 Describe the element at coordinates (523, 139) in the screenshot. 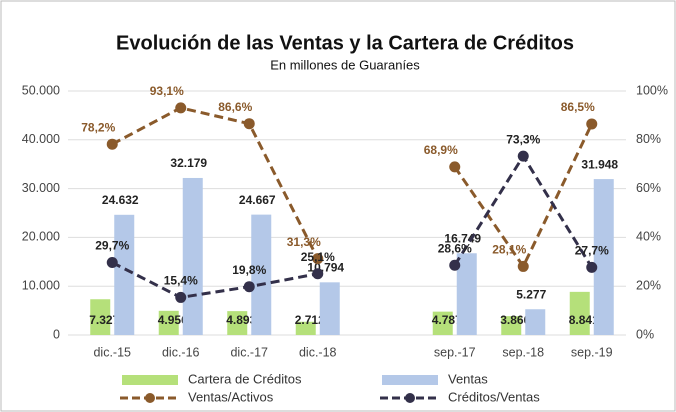

I see `data-label: 73,3%` at that location.